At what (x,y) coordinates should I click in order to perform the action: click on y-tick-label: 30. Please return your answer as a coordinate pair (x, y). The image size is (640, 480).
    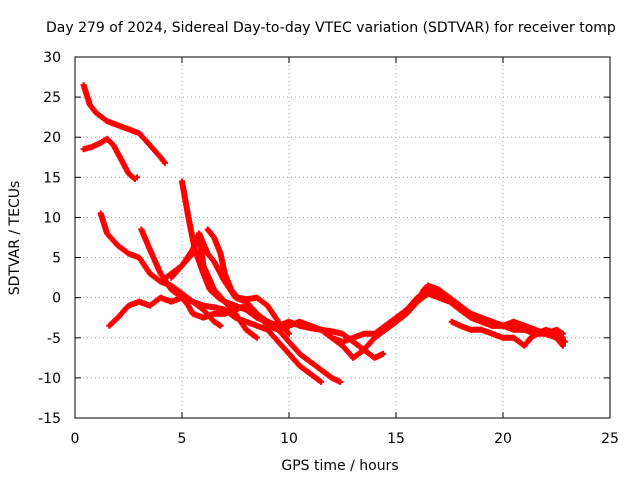
    Looking at the image, I should click on (52, 58).